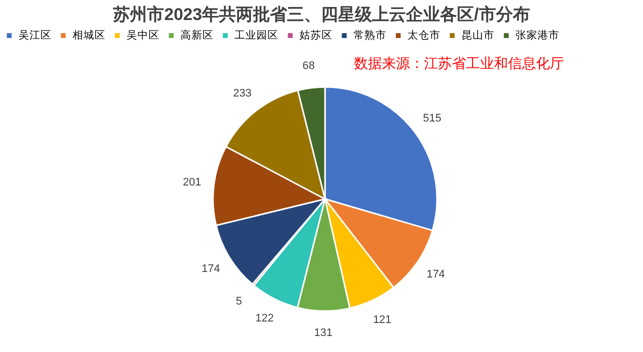 This screenshot has height=352, width=643. Describe the element at coordinates (321, 14) in the screenshot. I see `chart-title: 苏州市2023年共两批省三、四星级上云企业各区/市分布` at that location.